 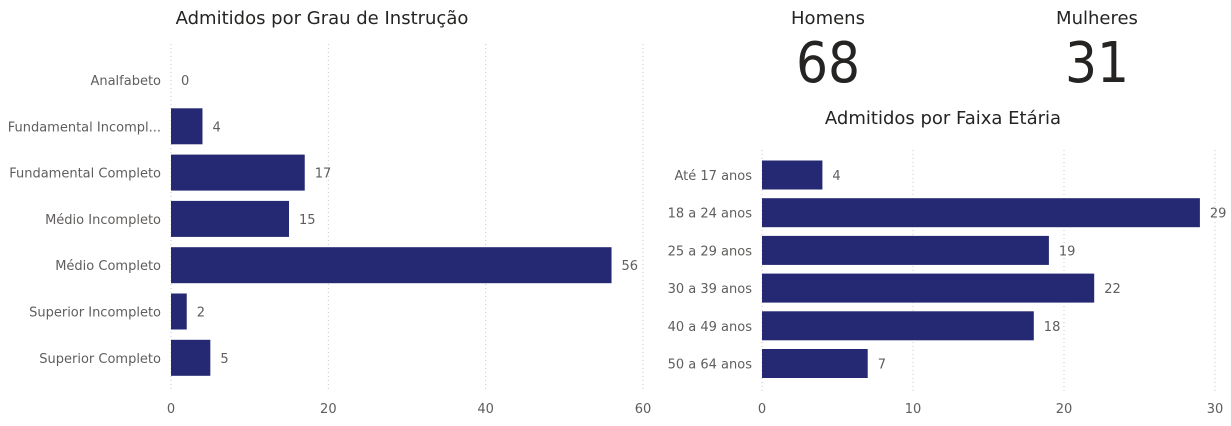 I want to click on data-label: 2, so click(x=201, y=313).